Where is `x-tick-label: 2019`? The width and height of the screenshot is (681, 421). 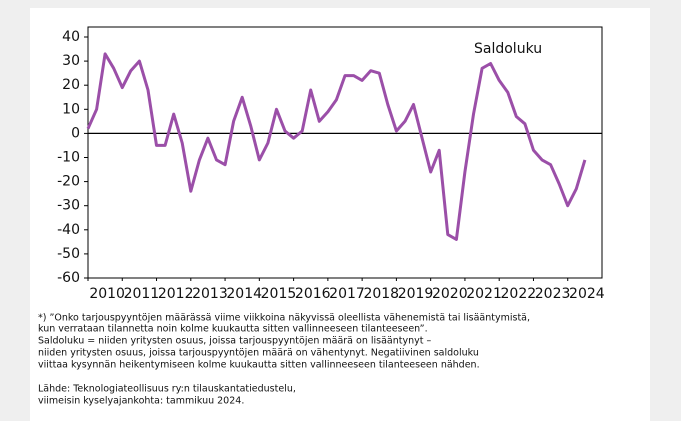 x-tick-label: 2019 is located at coordinates (416, 294).